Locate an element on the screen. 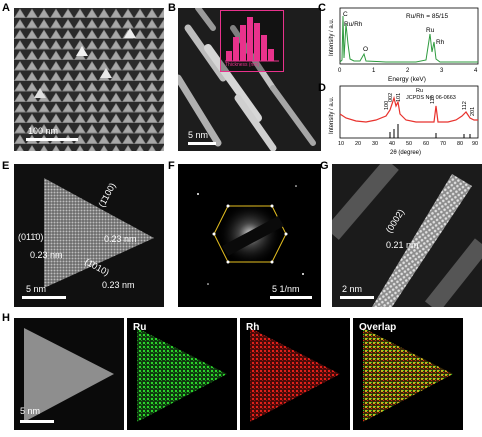  scale-label: 5 1/nm is located at coordinates (286, 289).